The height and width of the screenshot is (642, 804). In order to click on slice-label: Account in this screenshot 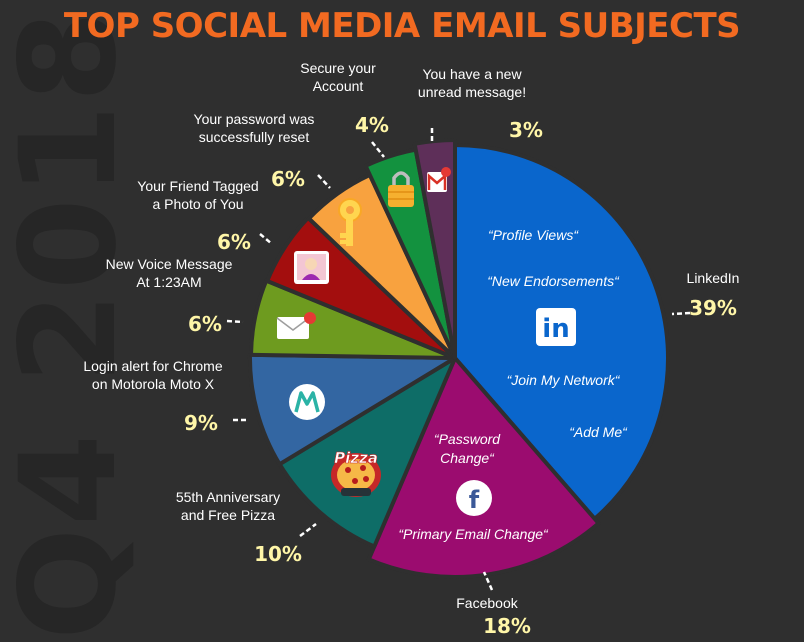, I will do `click(338, 86)`.